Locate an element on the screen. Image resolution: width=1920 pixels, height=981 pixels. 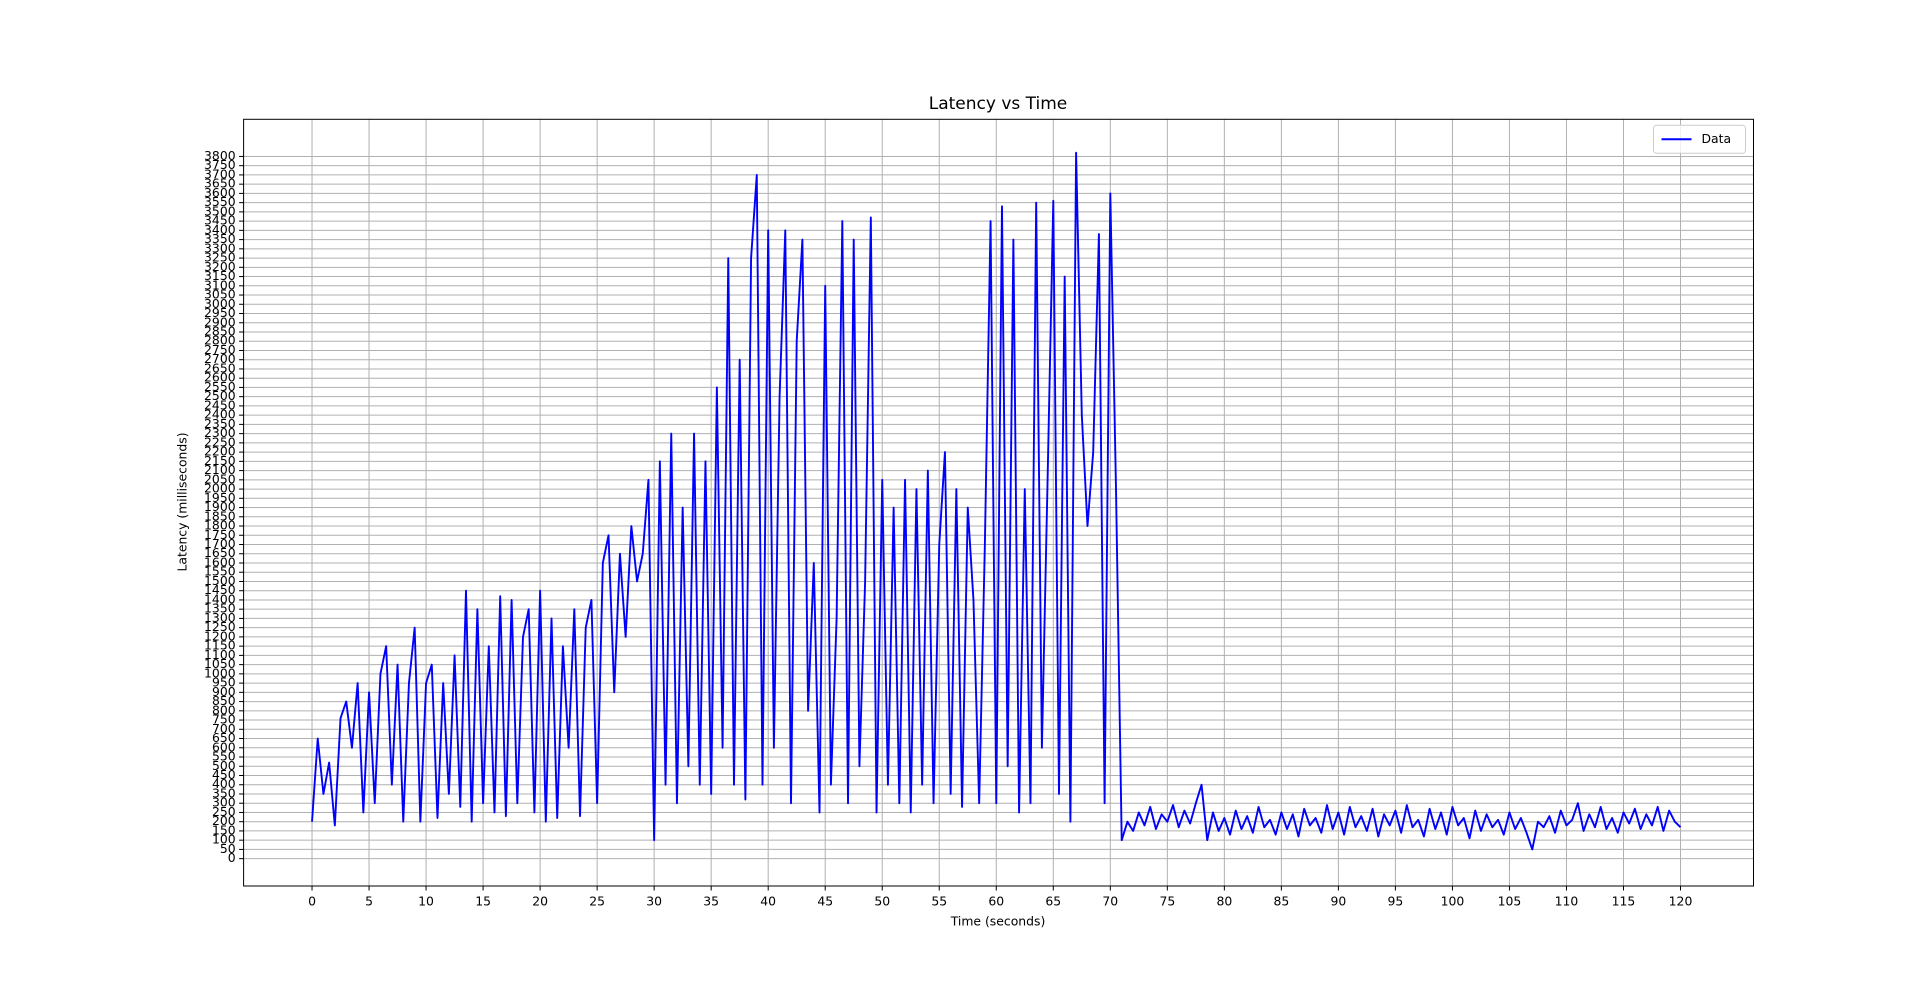
y-tick-label: 3500 is located at coordinates (220, 210).